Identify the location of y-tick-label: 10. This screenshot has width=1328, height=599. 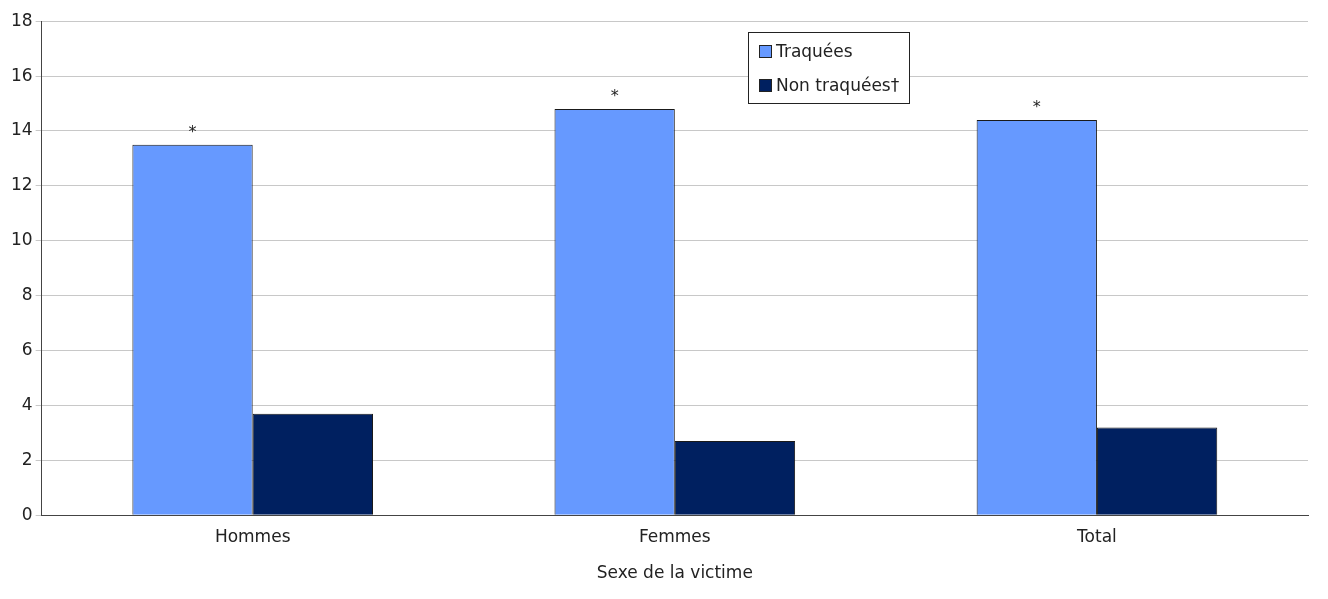
(21, 239).